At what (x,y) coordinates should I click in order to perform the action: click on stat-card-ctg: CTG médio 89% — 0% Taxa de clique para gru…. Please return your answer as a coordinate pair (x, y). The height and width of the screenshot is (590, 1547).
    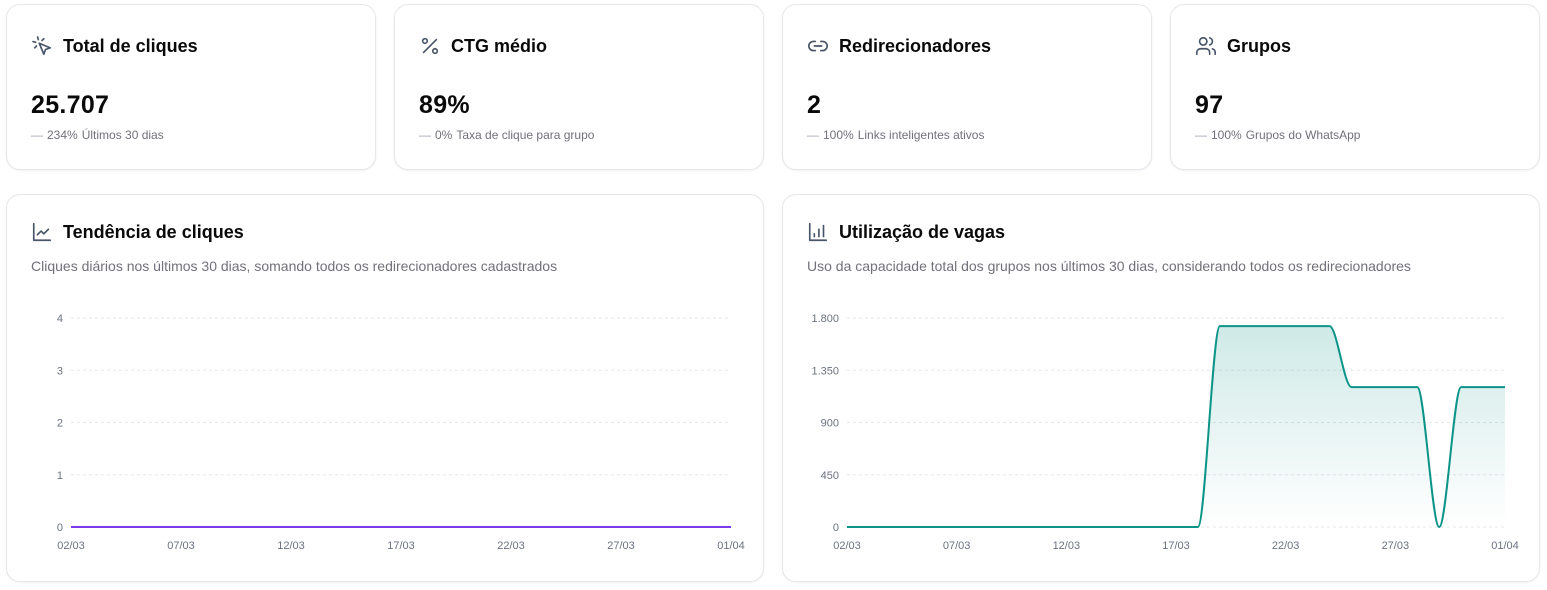
    Looking at the image, I should click on (579, 87).